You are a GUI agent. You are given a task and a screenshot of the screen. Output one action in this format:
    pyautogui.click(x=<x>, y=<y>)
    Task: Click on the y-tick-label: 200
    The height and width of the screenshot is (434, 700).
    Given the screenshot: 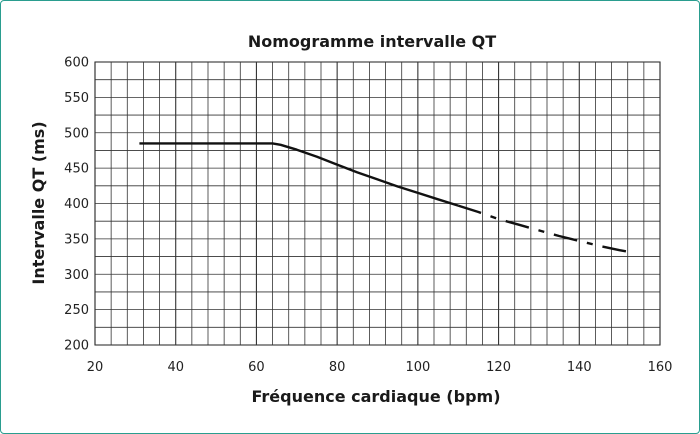 What is the action you would take?
    pyautogui.click(x=76, y=346)
    